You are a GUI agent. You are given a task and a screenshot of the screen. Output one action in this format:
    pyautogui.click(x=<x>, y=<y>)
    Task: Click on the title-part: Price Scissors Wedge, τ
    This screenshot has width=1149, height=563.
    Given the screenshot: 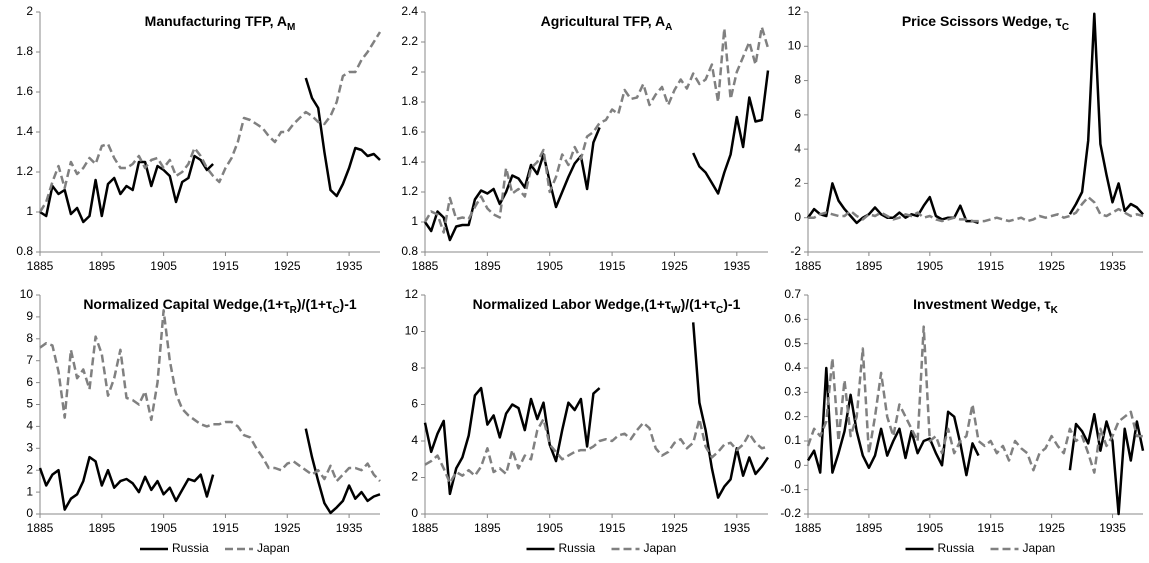 What is the action you would take?
    pyautogui.click(x=982, y=21)
    